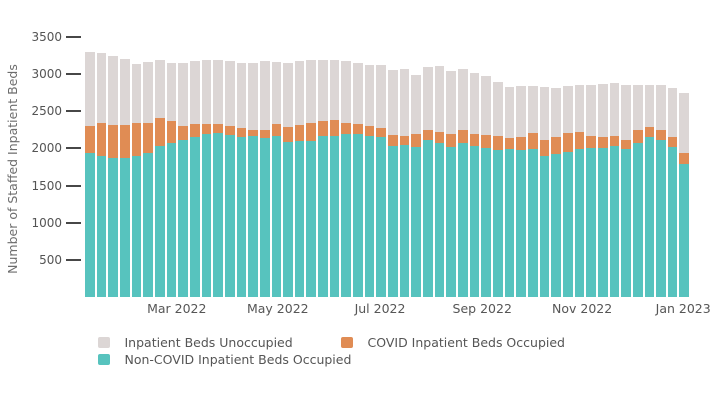  Describe the element at coordinates (195, 342) in the screenshot. I see `legend-item-unoccupied: Inpatient Beds Unoccupied` at that location.